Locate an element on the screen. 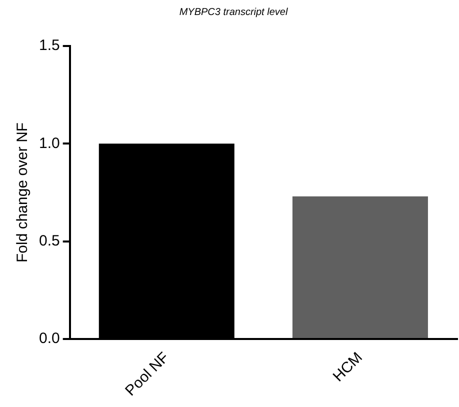 This screenshot has height=407, width=459. y-tick-label: 0.5 is located at coordinates (49, 241).